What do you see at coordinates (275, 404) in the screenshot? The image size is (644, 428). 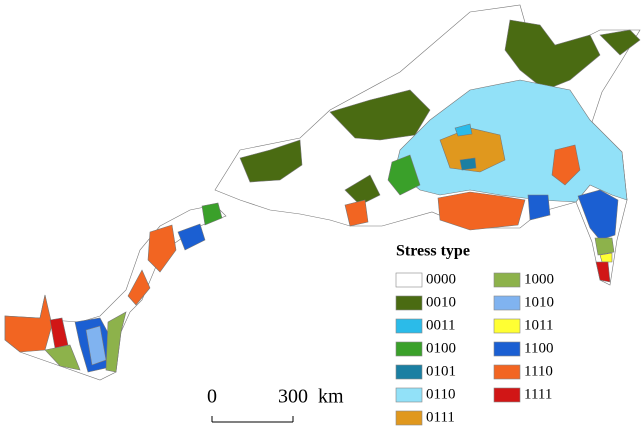 I see `scale-bar: 0 300 km` at bounding box center [275, 404].